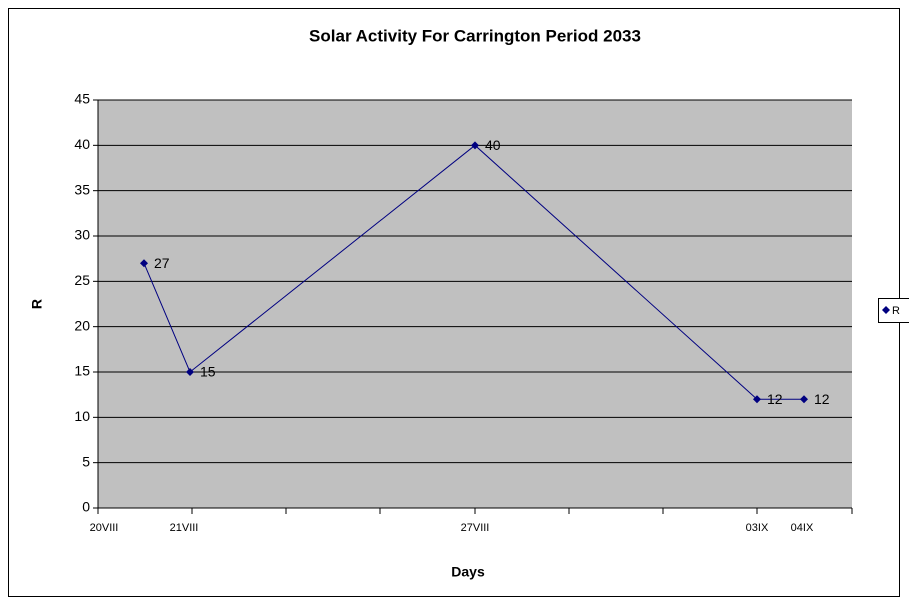 This screenshot has width=909, height=605. I want to click on y-tick-label: 25, so click(82, 280).